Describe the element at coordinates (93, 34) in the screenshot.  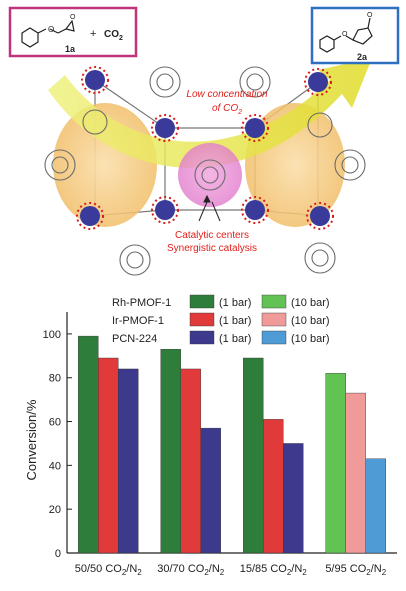
I see `plus-sign: +` at that location.